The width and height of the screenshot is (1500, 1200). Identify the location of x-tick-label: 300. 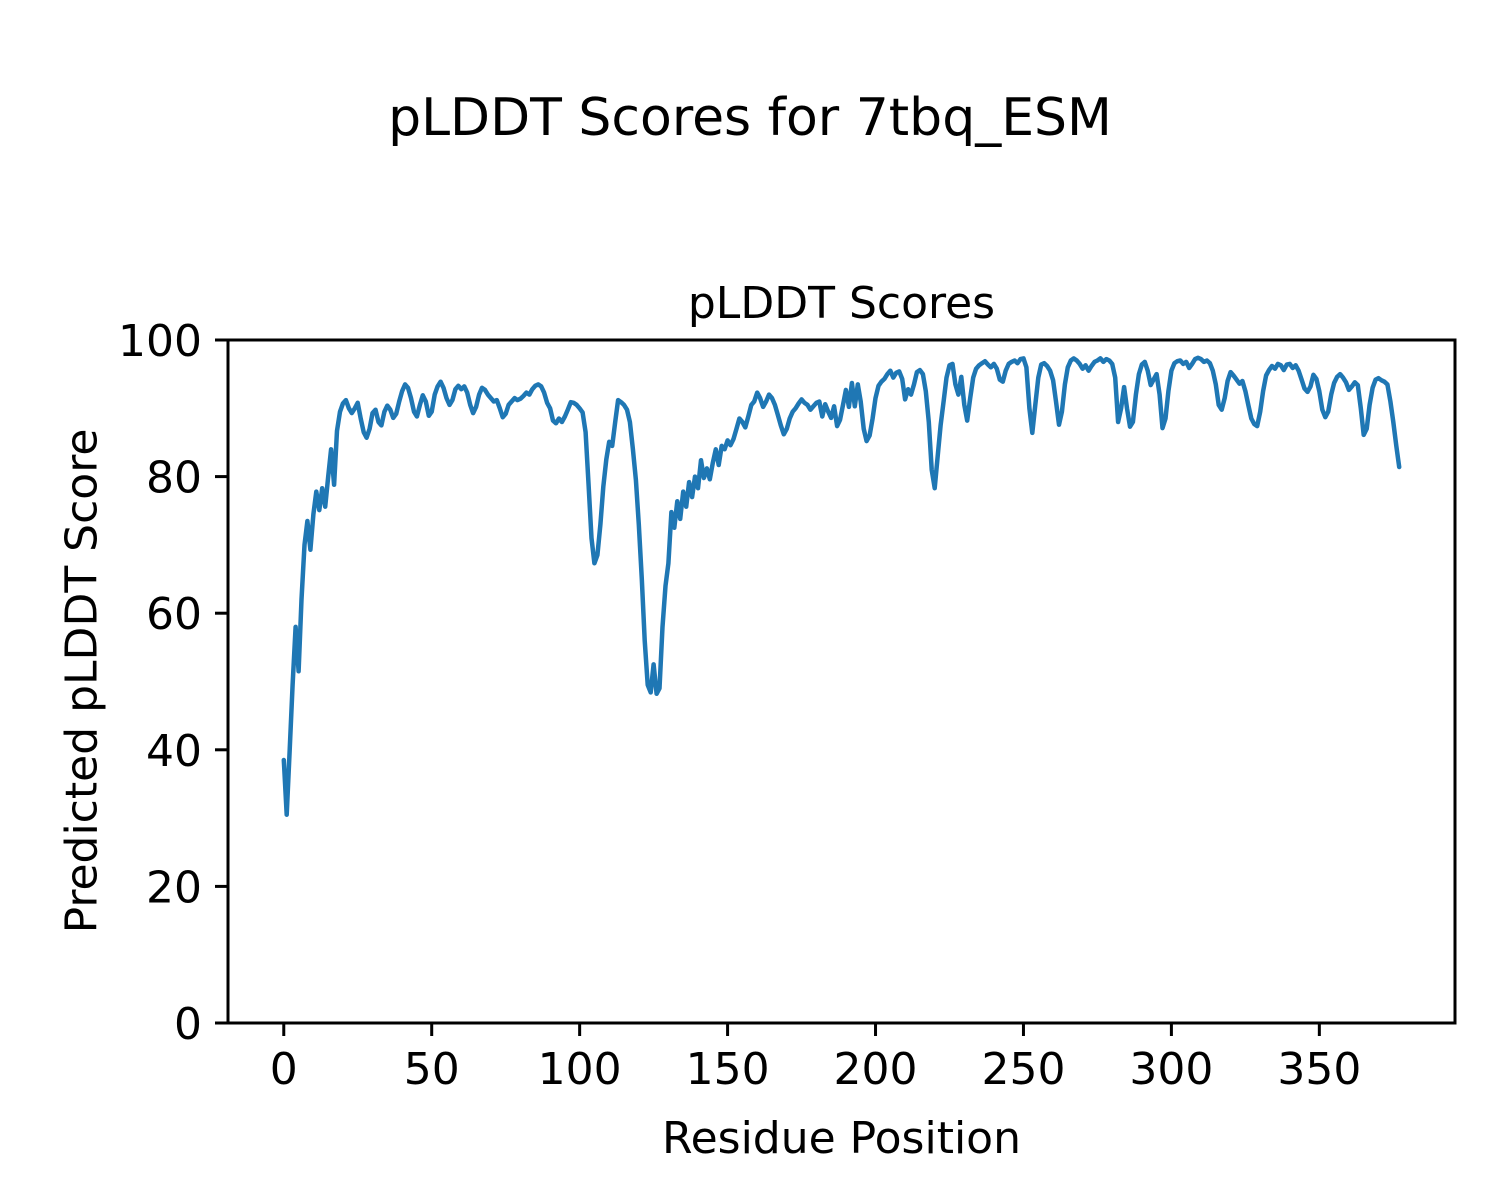
(1171, 1069).